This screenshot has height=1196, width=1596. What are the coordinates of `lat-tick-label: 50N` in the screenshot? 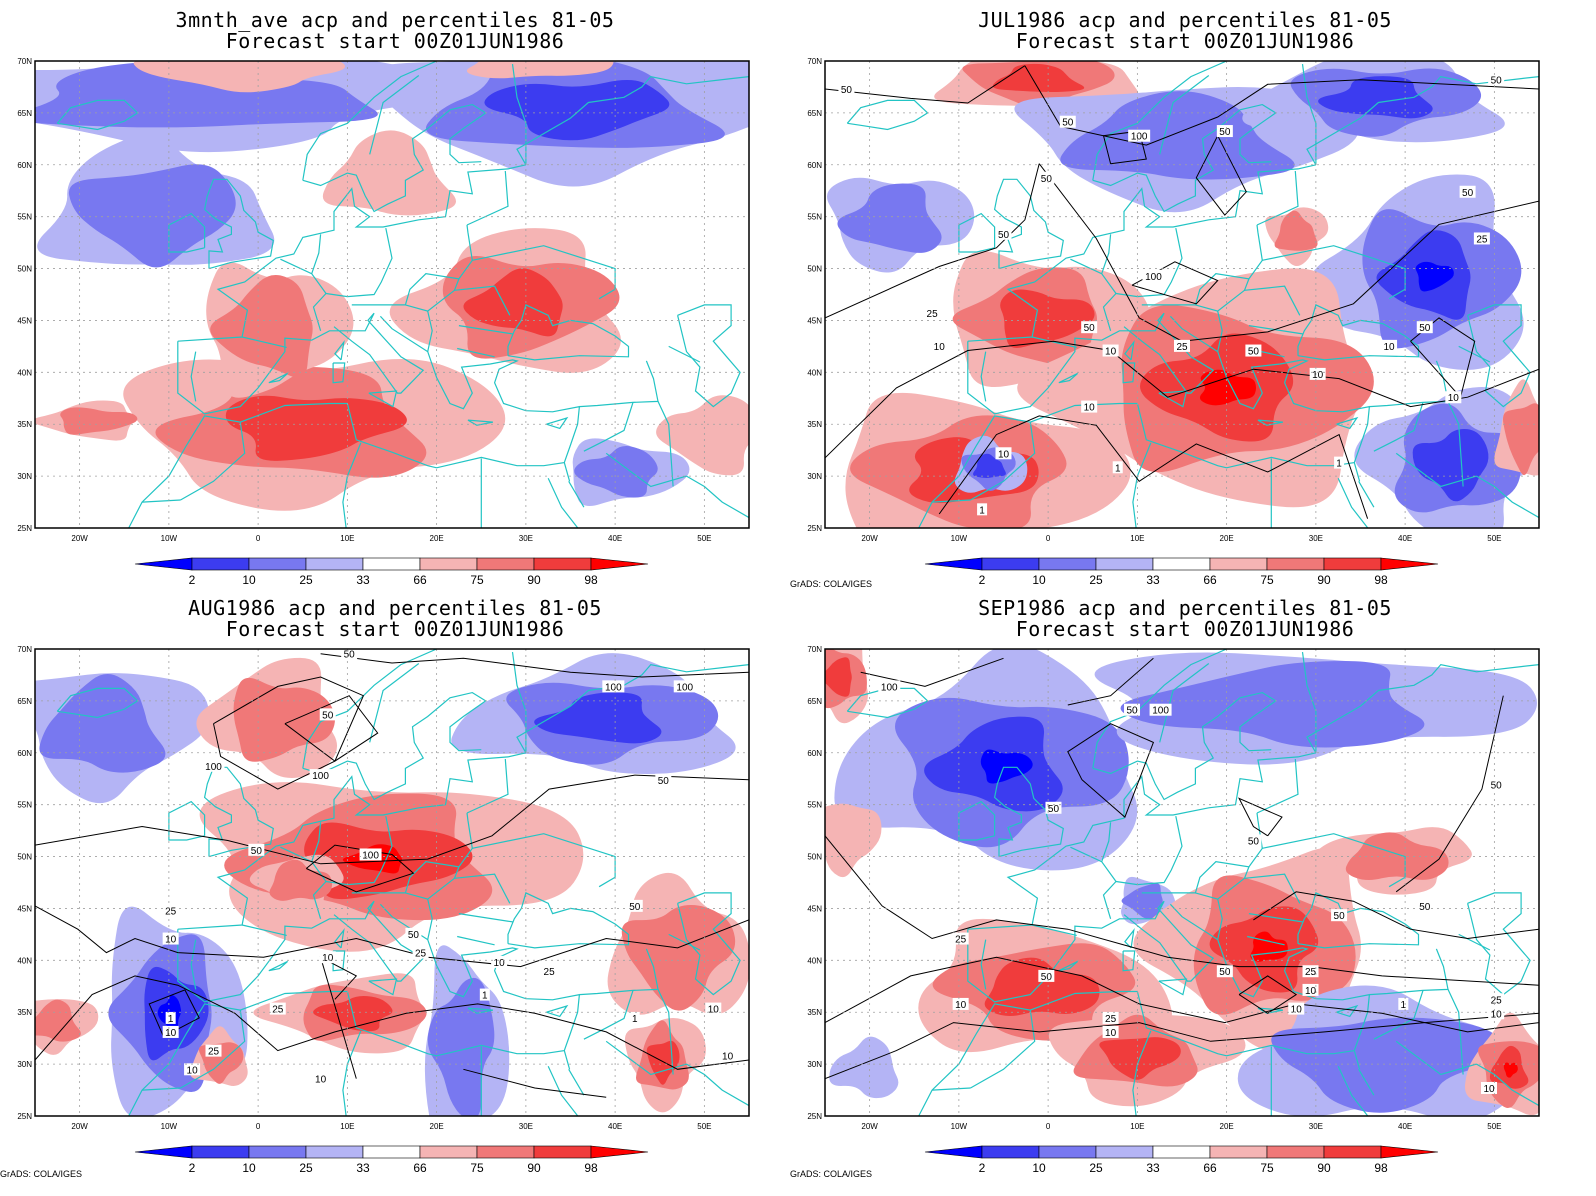 It's located at (814, 269).